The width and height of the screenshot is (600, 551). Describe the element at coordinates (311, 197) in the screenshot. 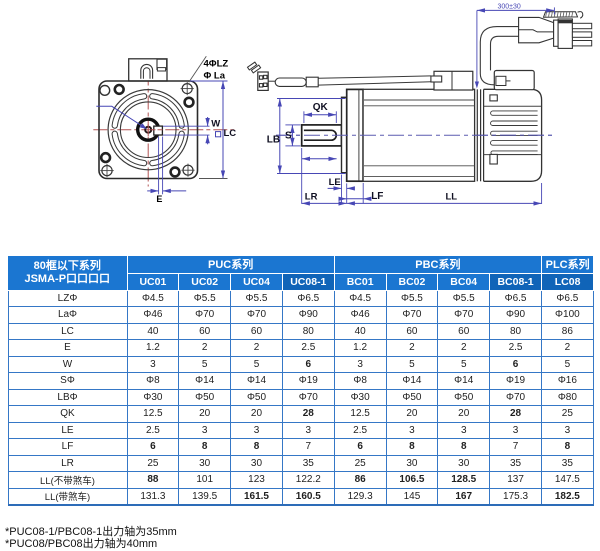

I see `svg-text: LR` at that location.